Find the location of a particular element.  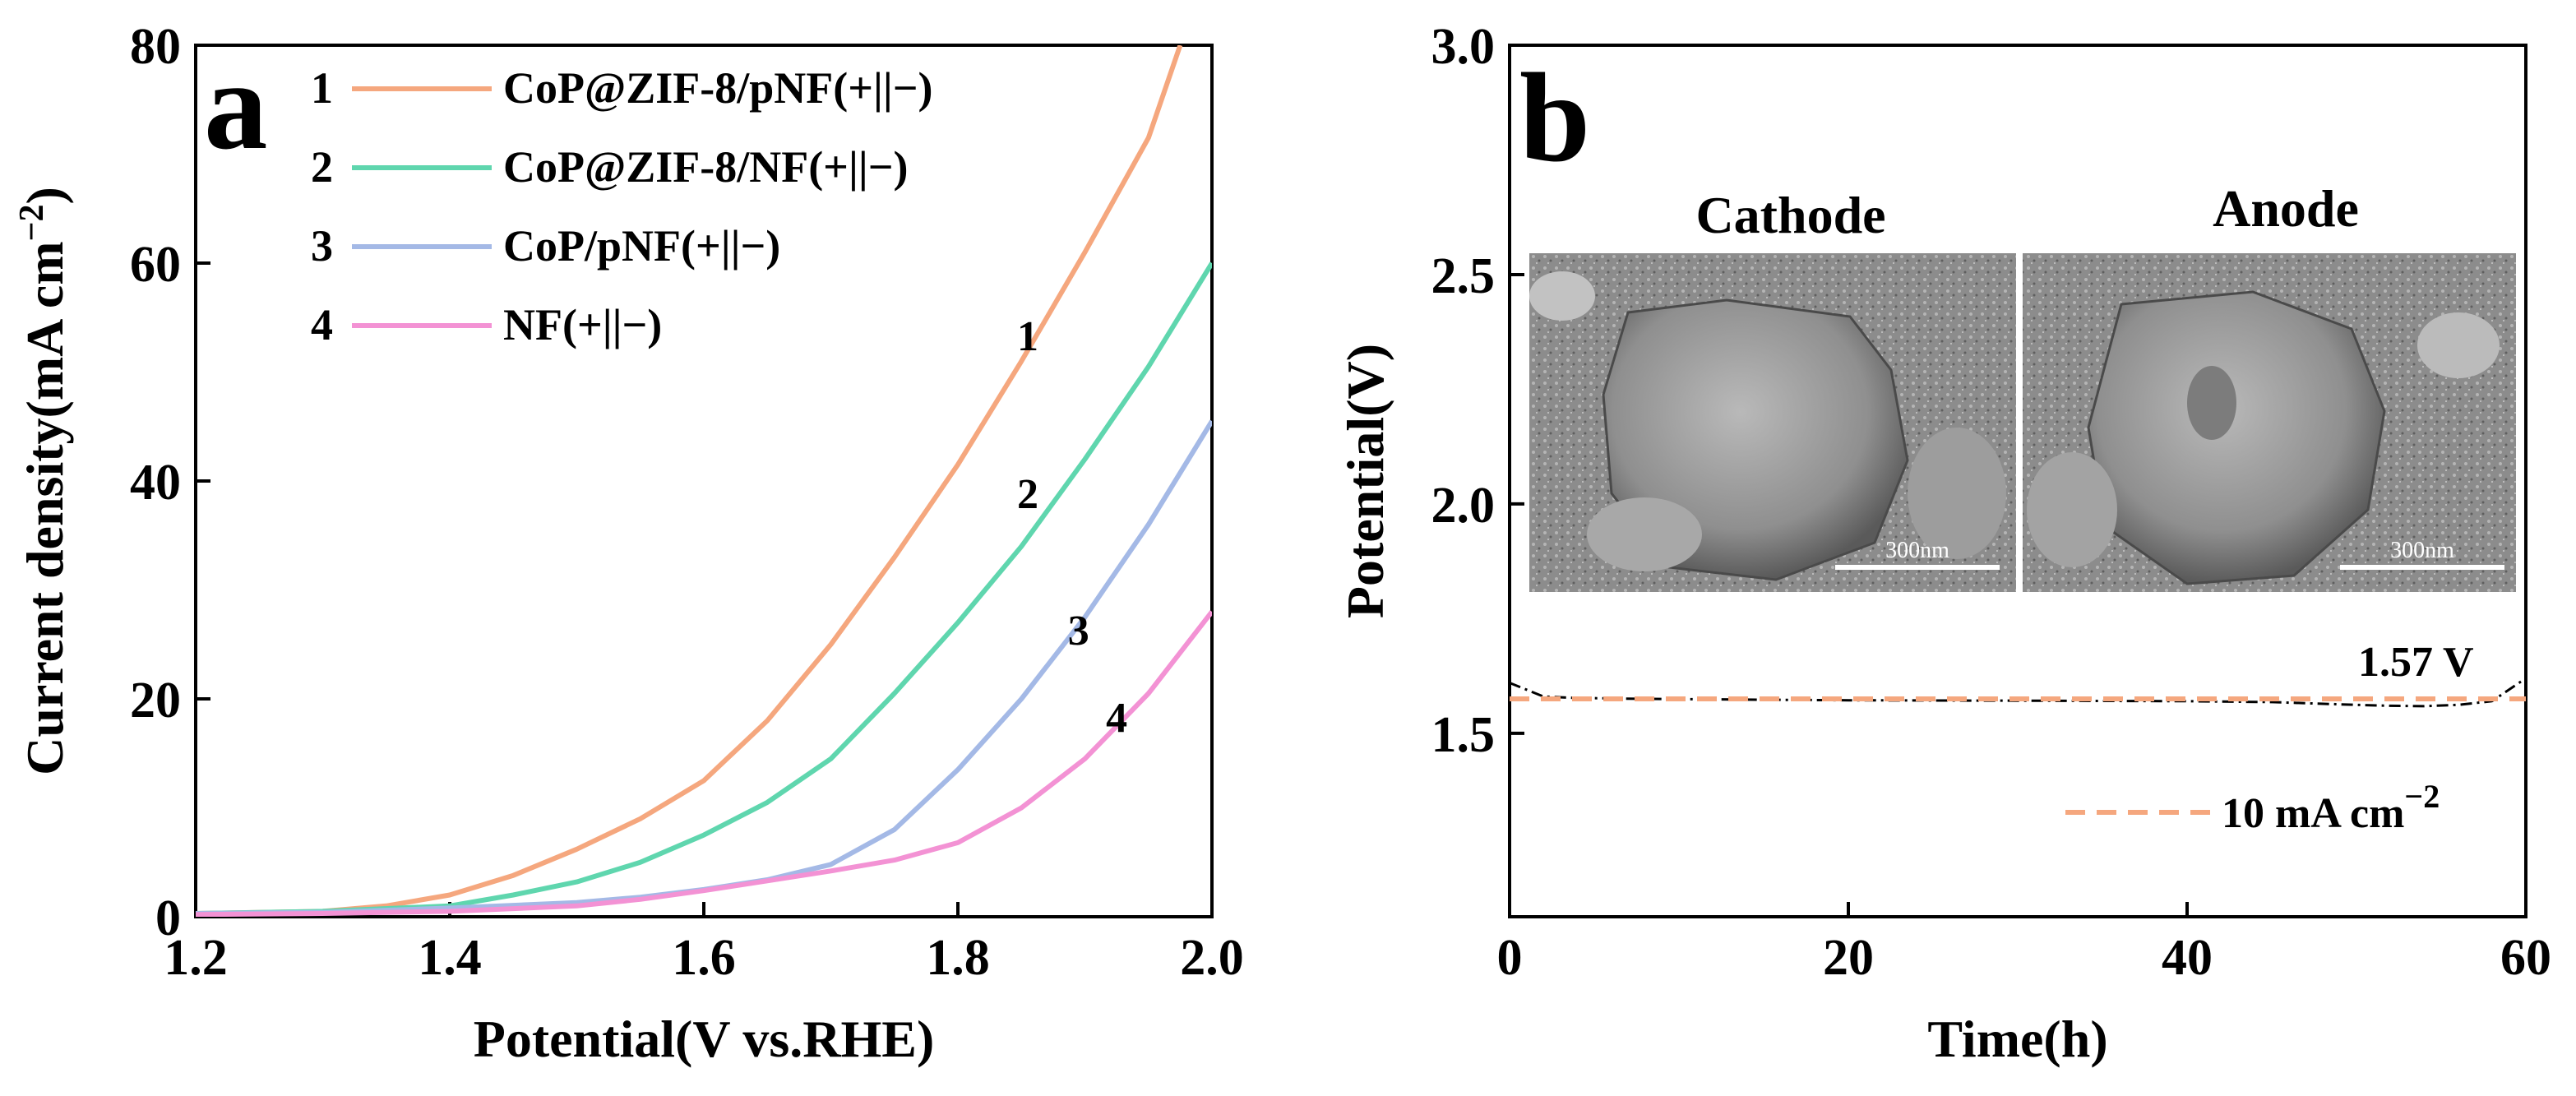

legend-text-1: CoP@ZIF-8/pNF(+||−) is located at coordinates (718, 88).